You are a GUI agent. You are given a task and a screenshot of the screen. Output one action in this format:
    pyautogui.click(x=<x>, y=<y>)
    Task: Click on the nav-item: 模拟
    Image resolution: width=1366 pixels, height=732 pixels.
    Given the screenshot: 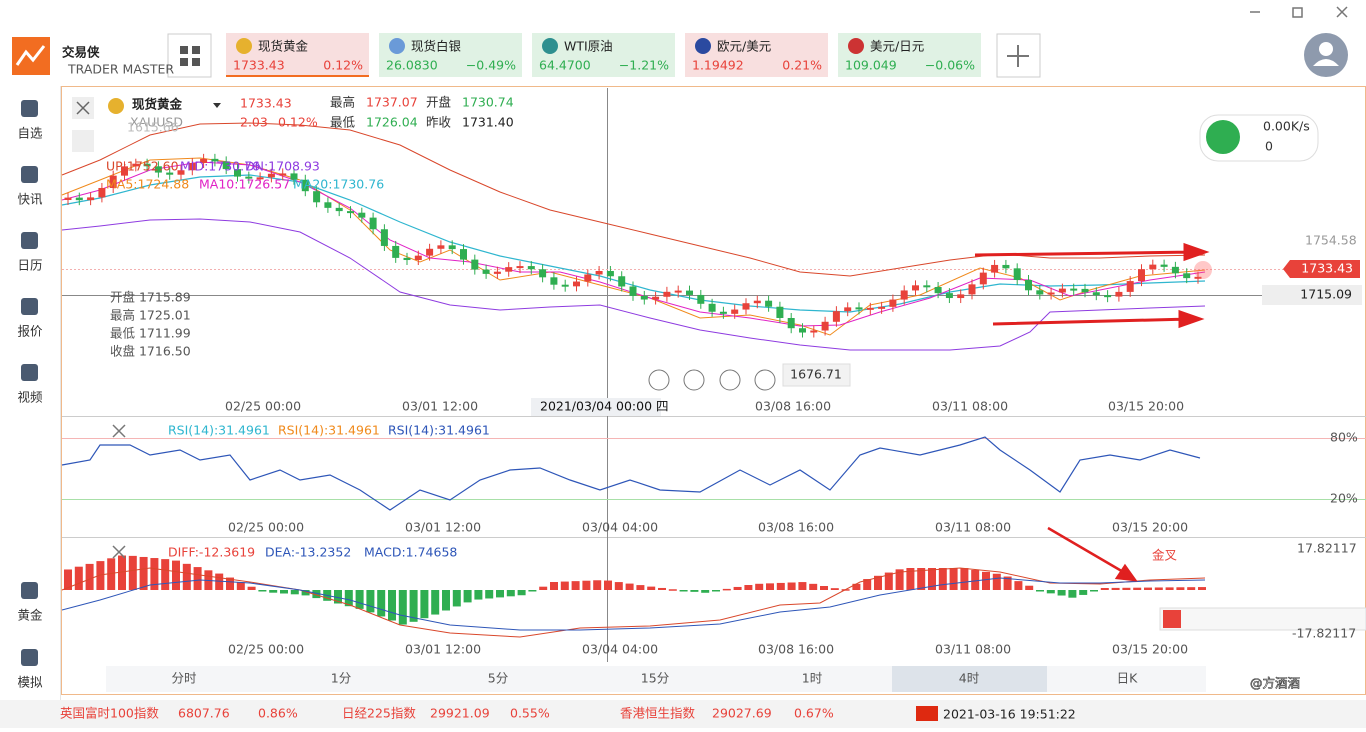 What is the action you would take?
    pyautogui.click(x=30, y=682)
    